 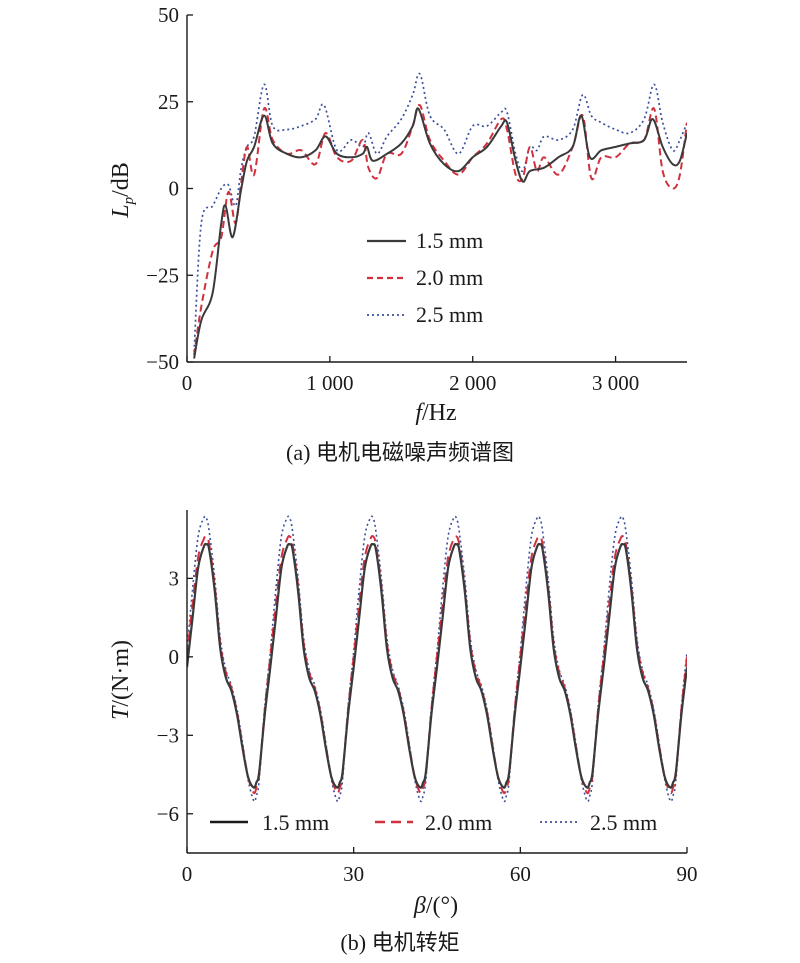 I want to click on x-tick-label: 90, so click(x=687, y=874).